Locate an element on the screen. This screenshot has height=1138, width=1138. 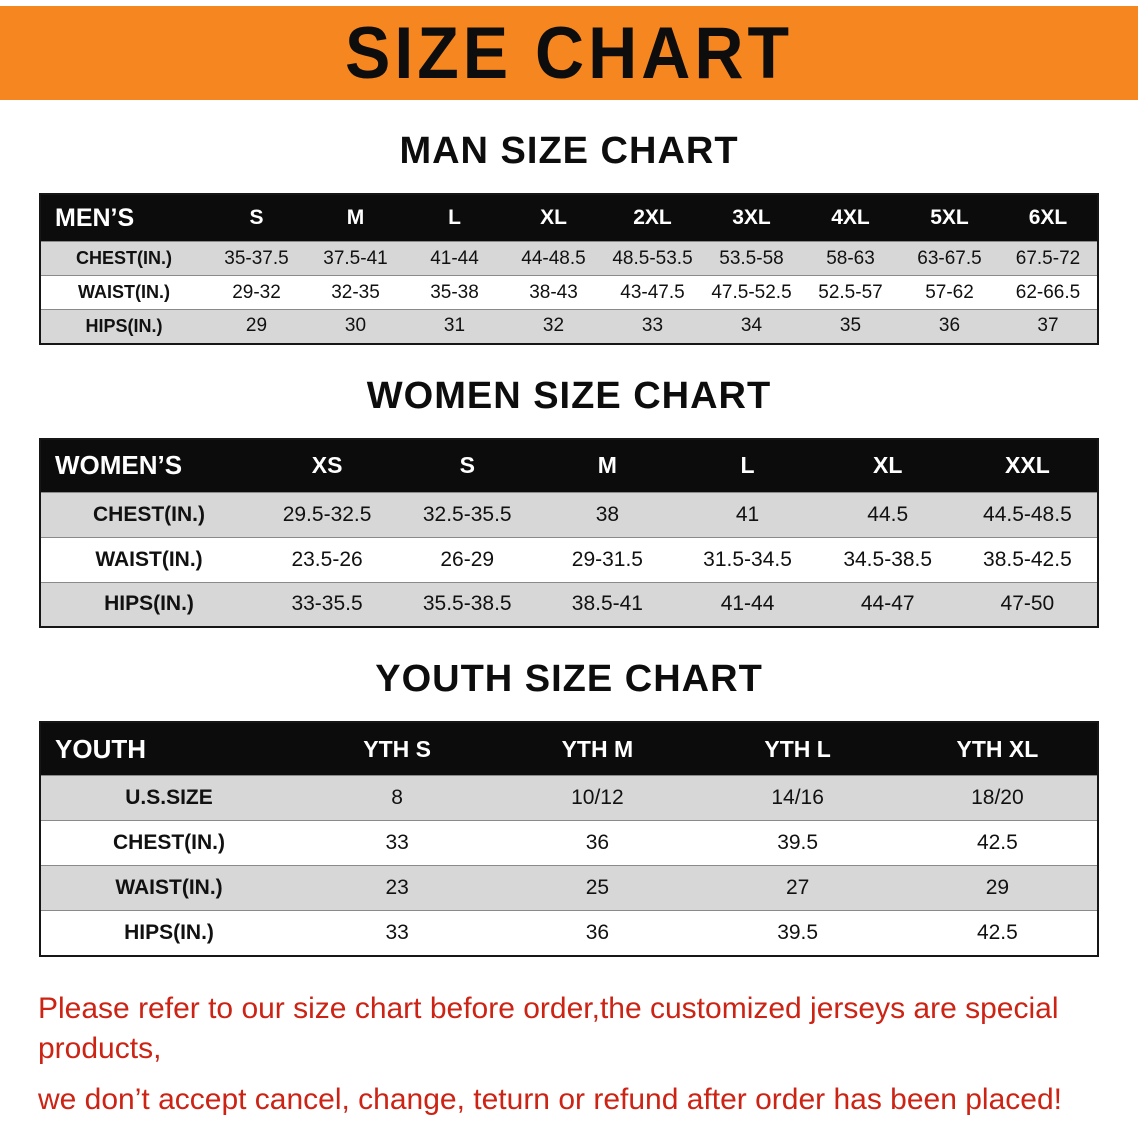
table-header-row: WOMEN’S XS S M L XL XXL is located at coordinates (569, 465).